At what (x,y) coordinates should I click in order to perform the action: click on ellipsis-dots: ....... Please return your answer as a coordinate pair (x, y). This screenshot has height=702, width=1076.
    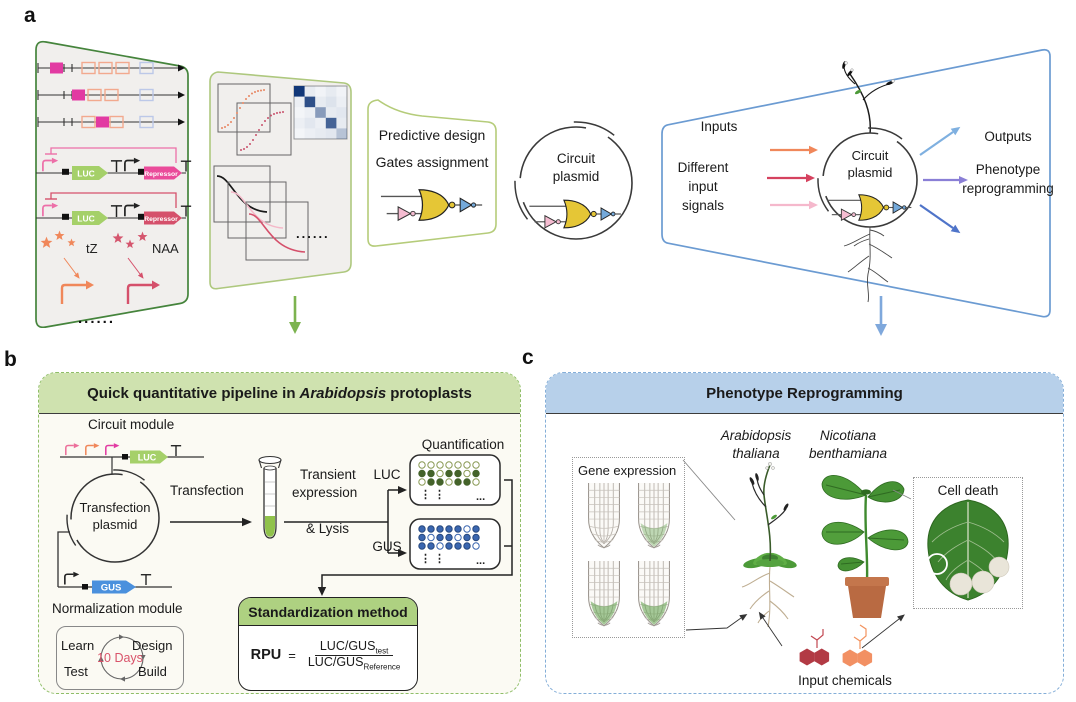
    Looking at the image, I should click on (313, 233).